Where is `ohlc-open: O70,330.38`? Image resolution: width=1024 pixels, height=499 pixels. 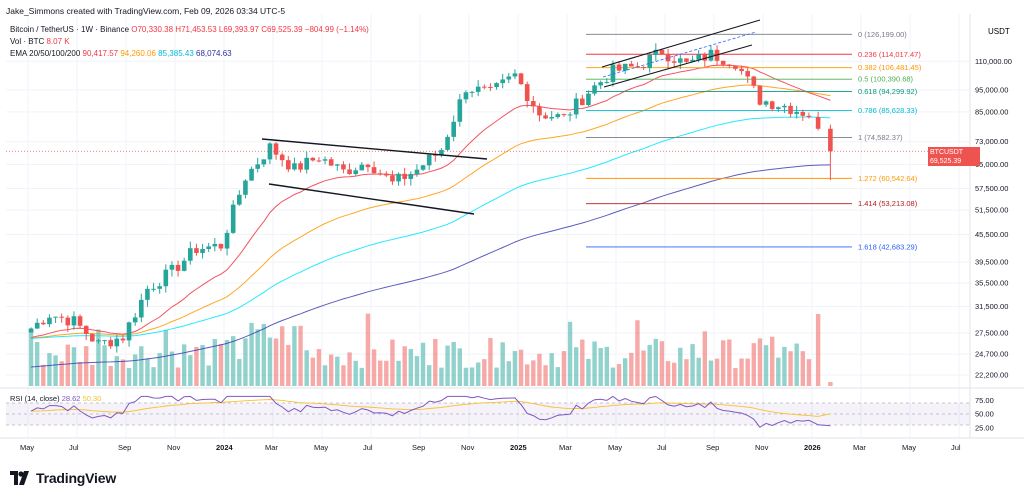 ohlc-open: O70,330.38 is located at coordinates (152, 29).